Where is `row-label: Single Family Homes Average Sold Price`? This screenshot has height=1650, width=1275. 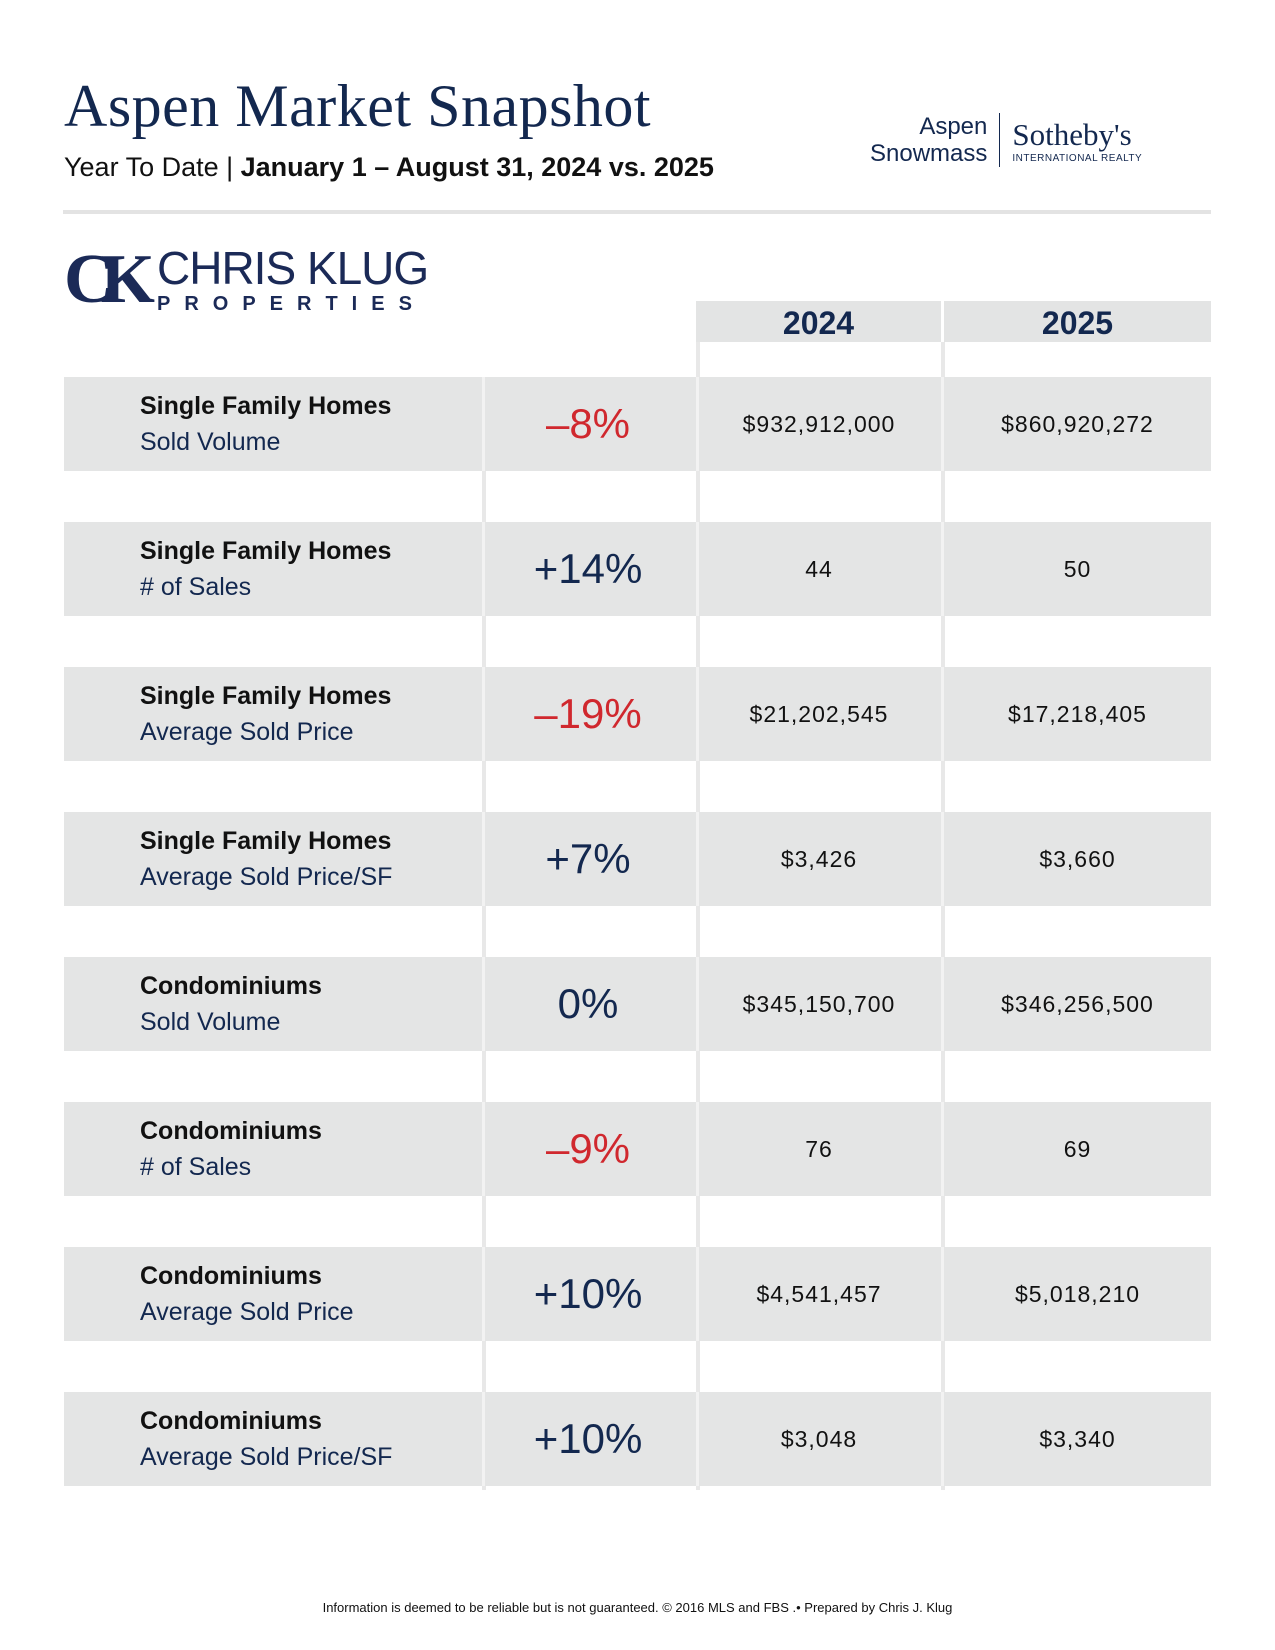
row-label: Single Family Homes Average Sold Price is located at coordinates (265, 714).